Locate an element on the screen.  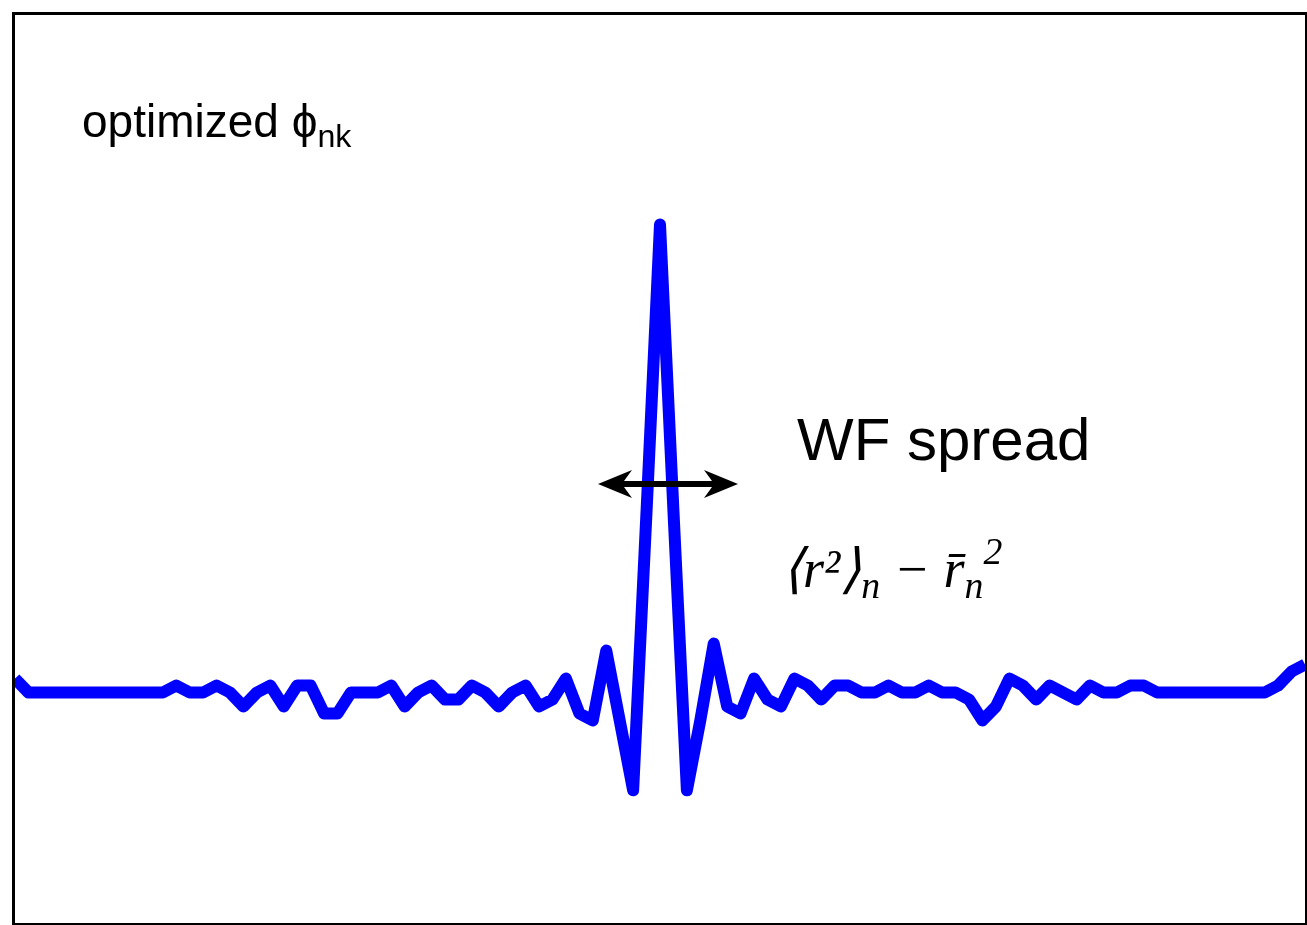
annotation: WF spread is located at coordinates (944, 439).